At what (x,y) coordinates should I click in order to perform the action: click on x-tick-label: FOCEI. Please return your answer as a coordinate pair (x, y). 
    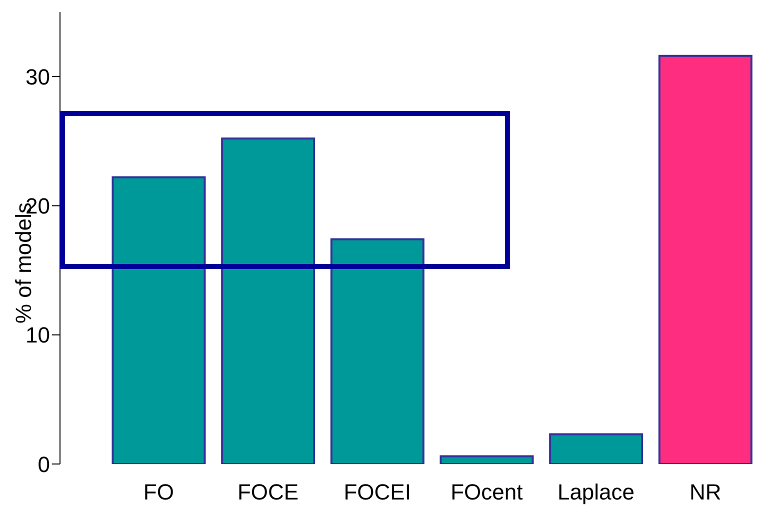
    Looking at the image, I should click on (377, 492).